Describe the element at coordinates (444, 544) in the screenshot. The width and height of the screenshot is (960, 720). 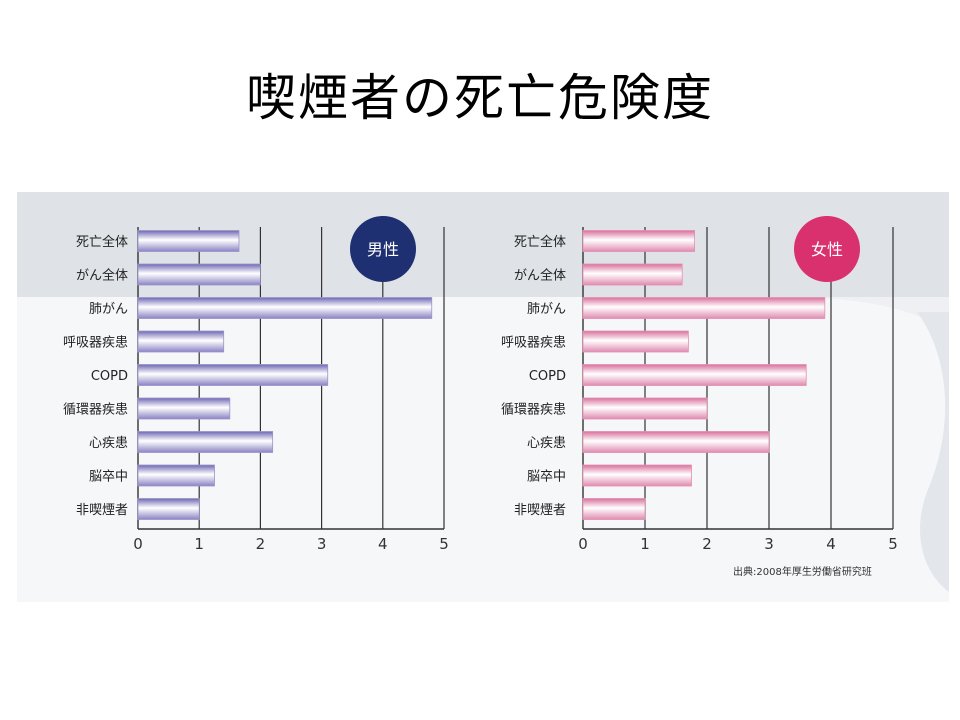
I see `male-x-tick-label: 5` at that location.